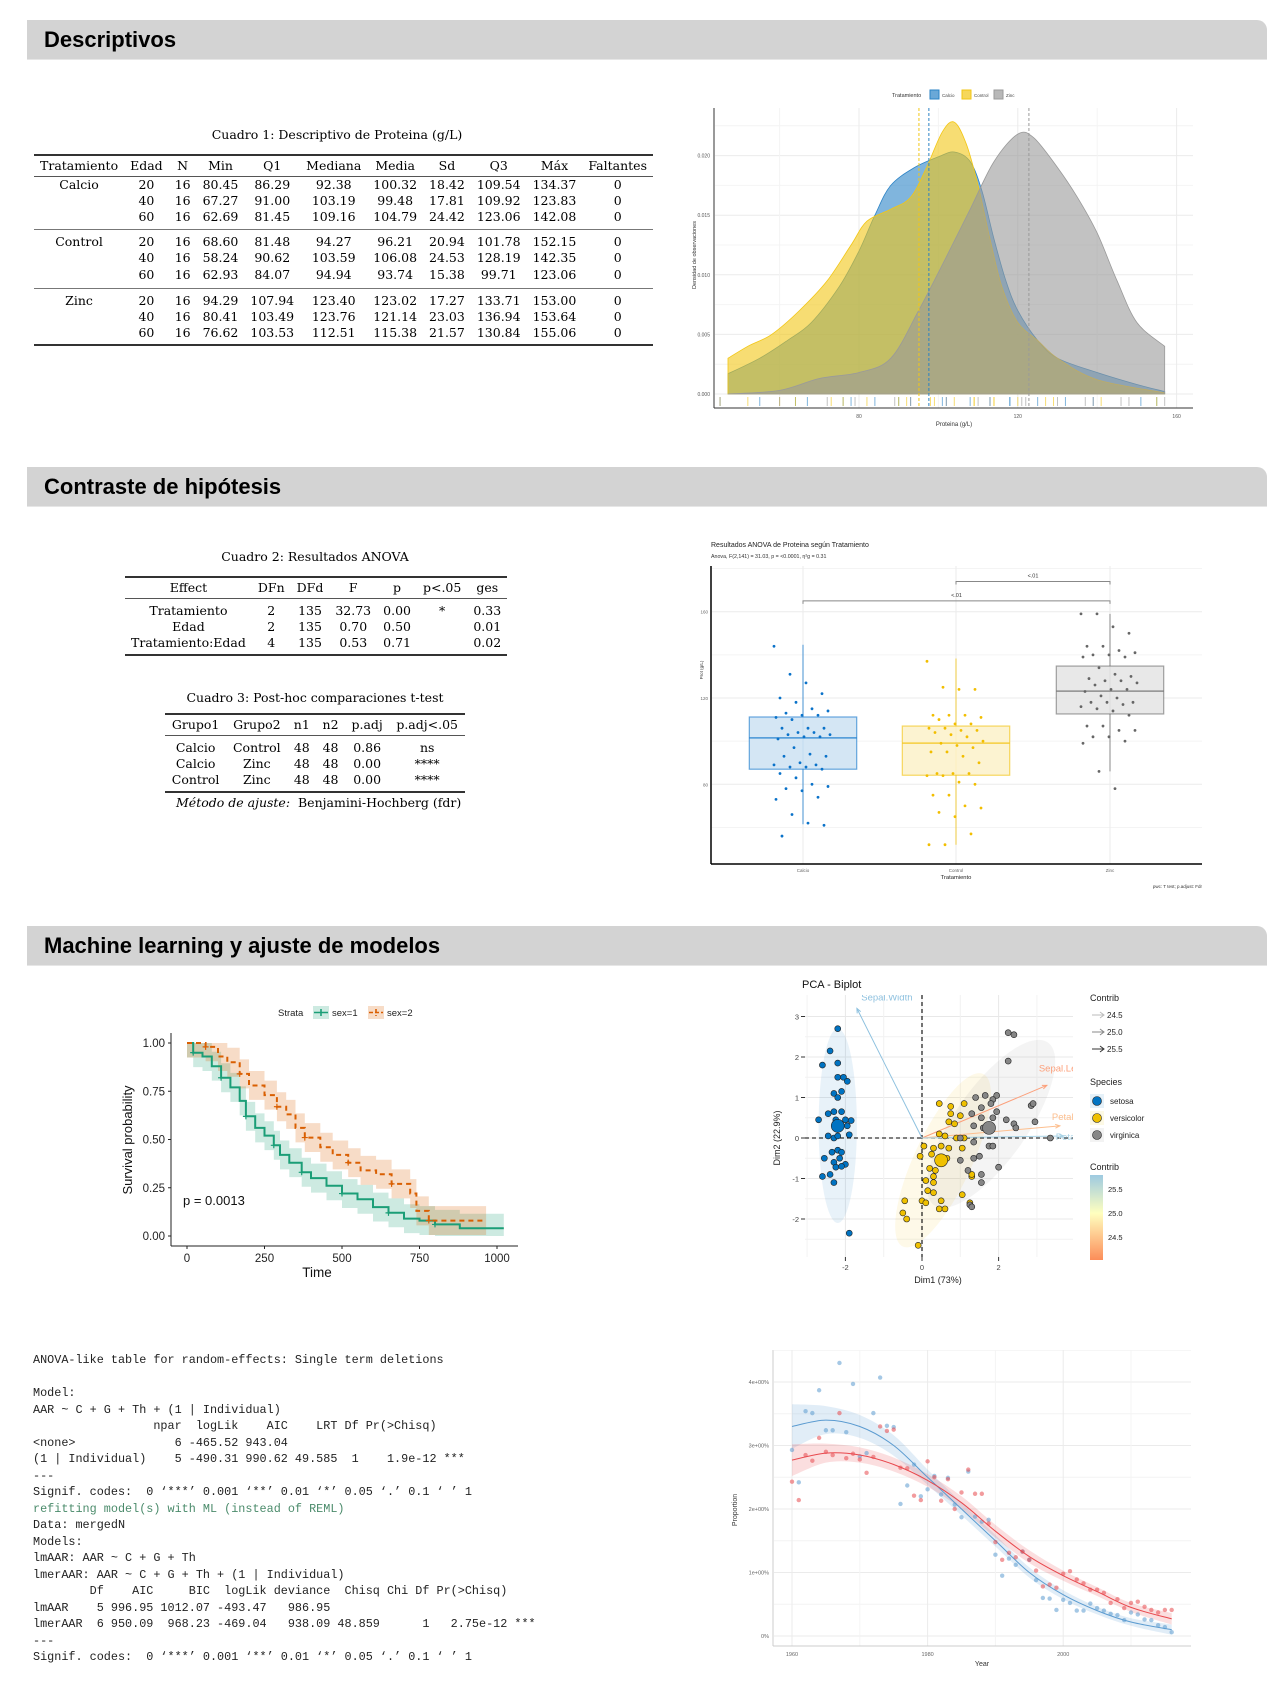  Describe the element at coordinates (703, 276) in the screenshot. I see `y-tick-label: 0.010` at that location.